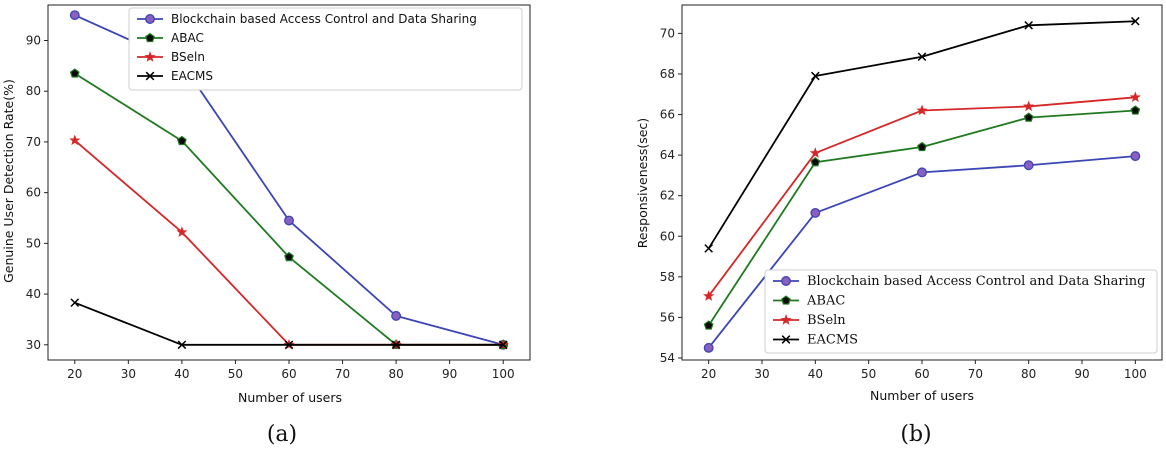 The height and width of the screenshot is (451, 1166). What do you see at coordinates (282, 434) in the screenshot?
I see `chart-a-panel-label: (a)` at bounding box center [282, 434].